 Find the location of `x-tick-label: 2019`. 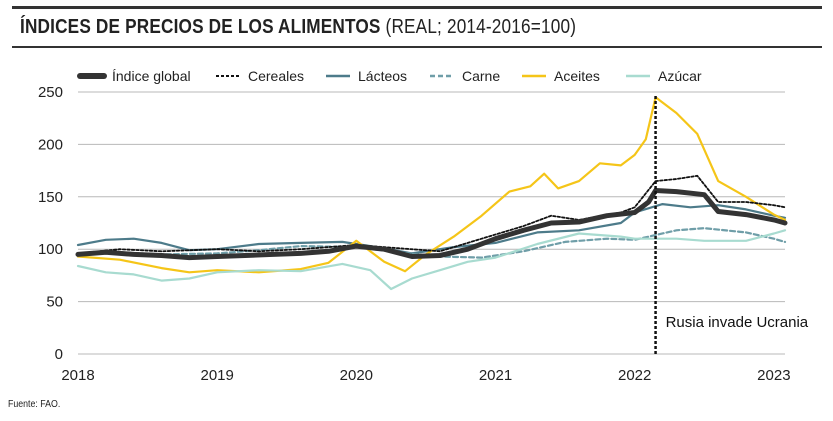

x-tick-label: 2019 is located at coordinates (216, 375).